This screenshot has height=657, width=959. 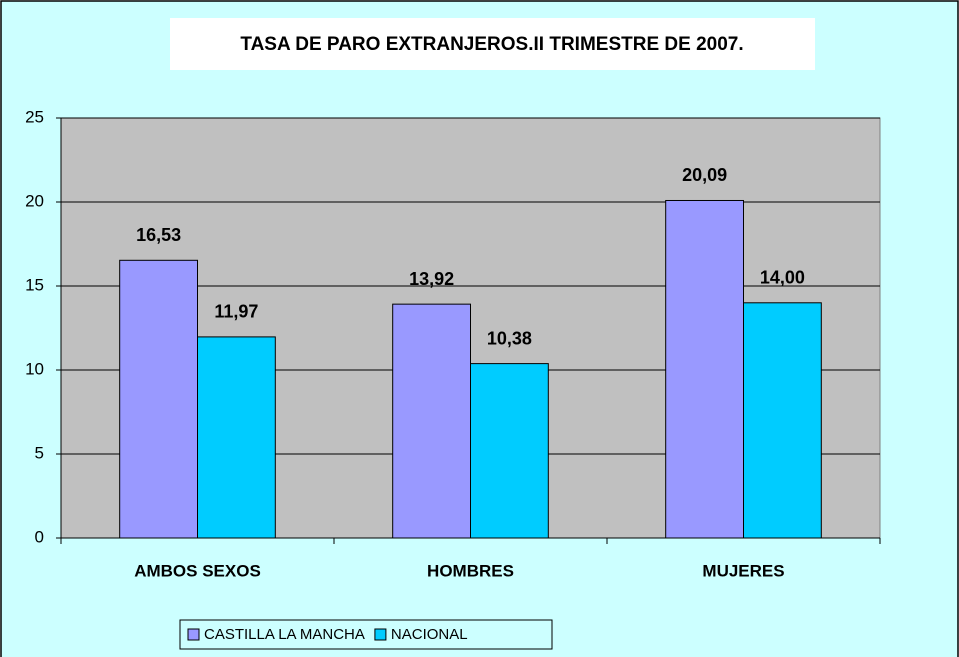 What do you see at coordinates (39, 452) in the screenshot?
I see `y-tick-label: 5` at bounding box center [39, 452].